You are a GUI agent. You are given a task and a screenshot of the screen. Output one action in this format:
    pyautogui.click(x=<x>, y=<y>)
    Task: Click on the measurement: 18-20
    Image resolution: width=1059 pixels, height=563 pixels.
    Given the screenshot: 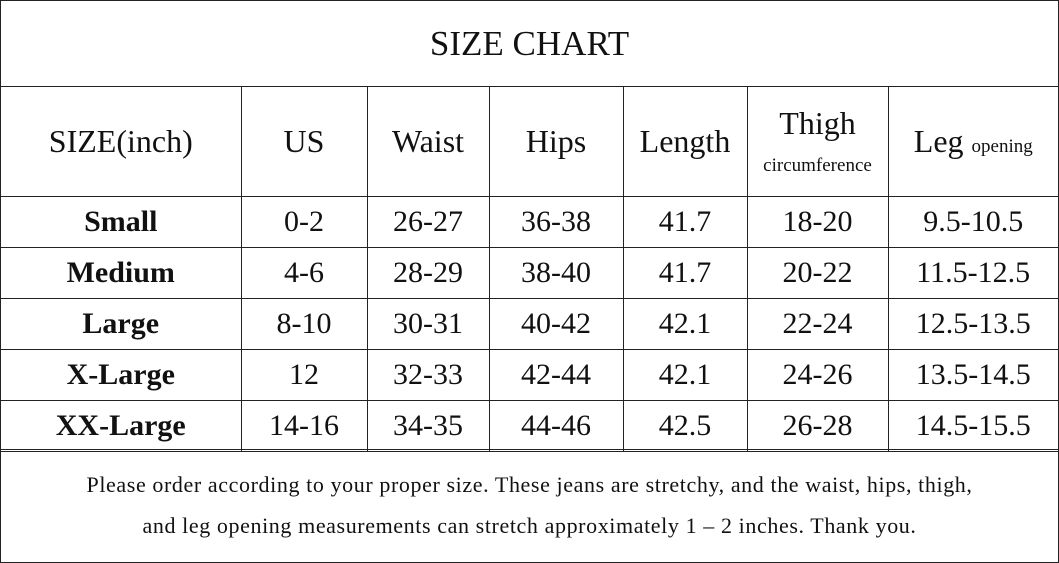 What is the action you would take?
    pyautogui.click(x=817, y=222)
    